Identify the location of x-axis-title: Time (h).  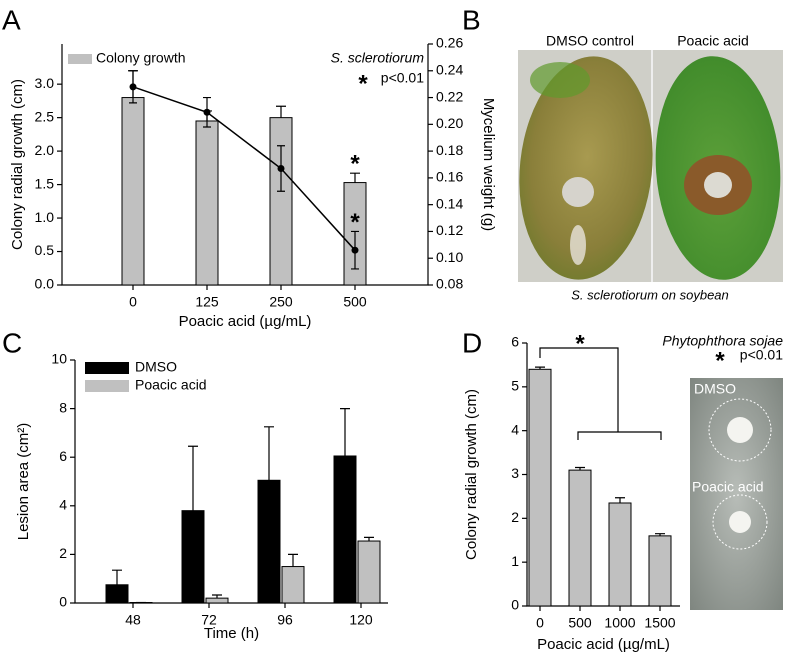
(231, 633).